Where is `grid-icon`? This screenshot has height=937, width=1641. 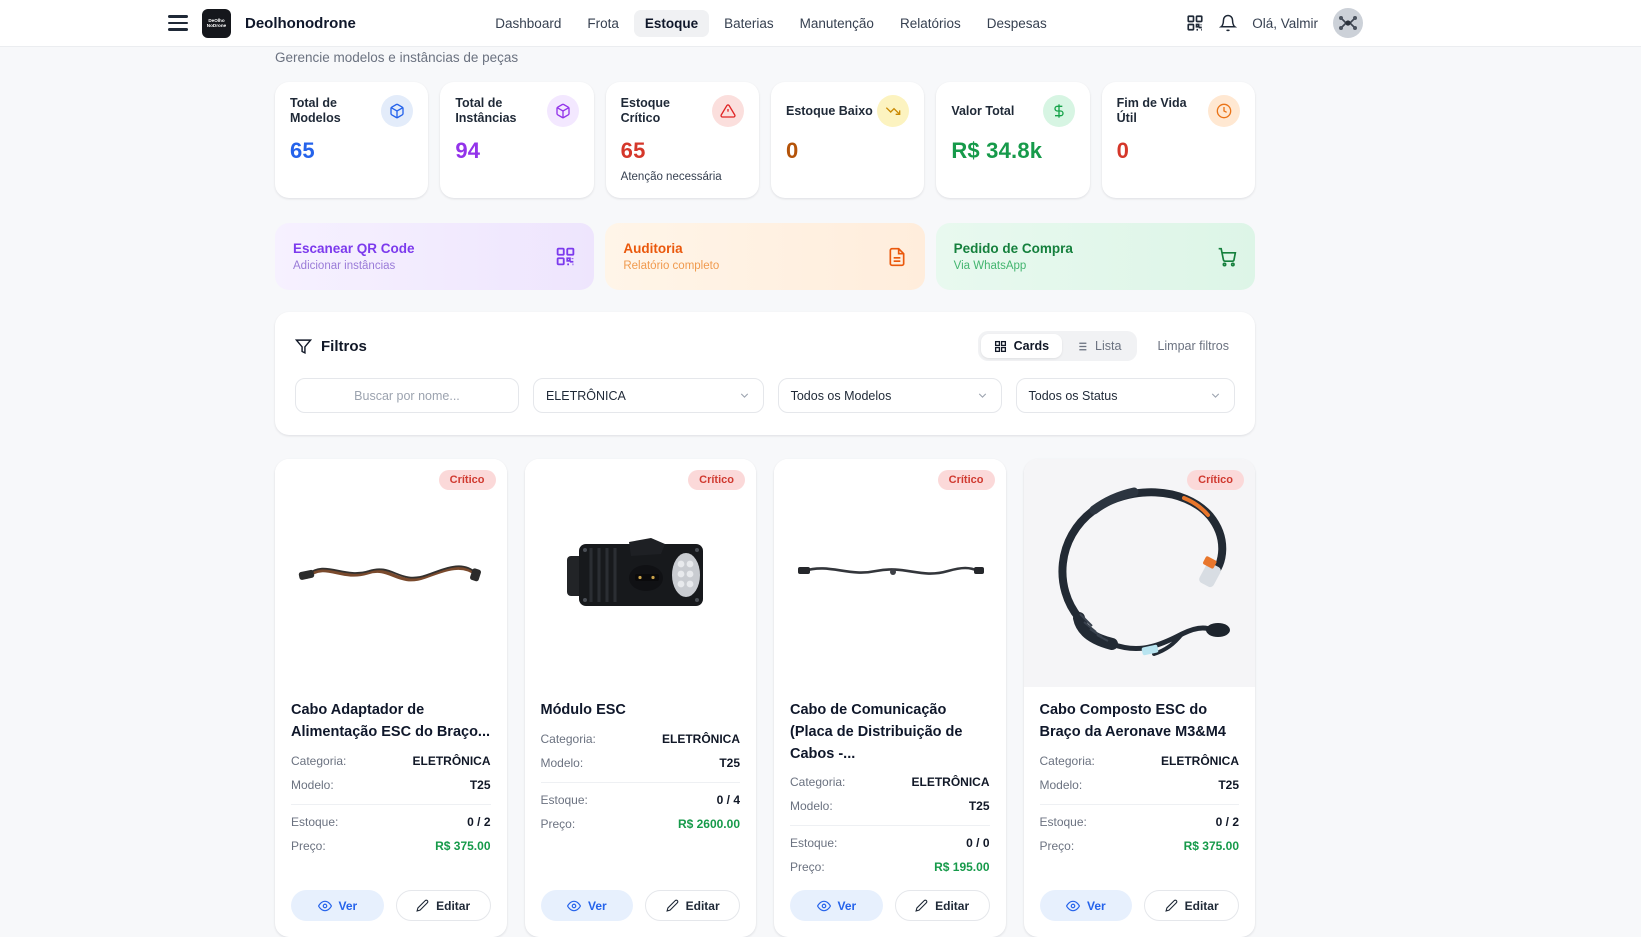 grid-icon is located at coordinates (1000, 346).